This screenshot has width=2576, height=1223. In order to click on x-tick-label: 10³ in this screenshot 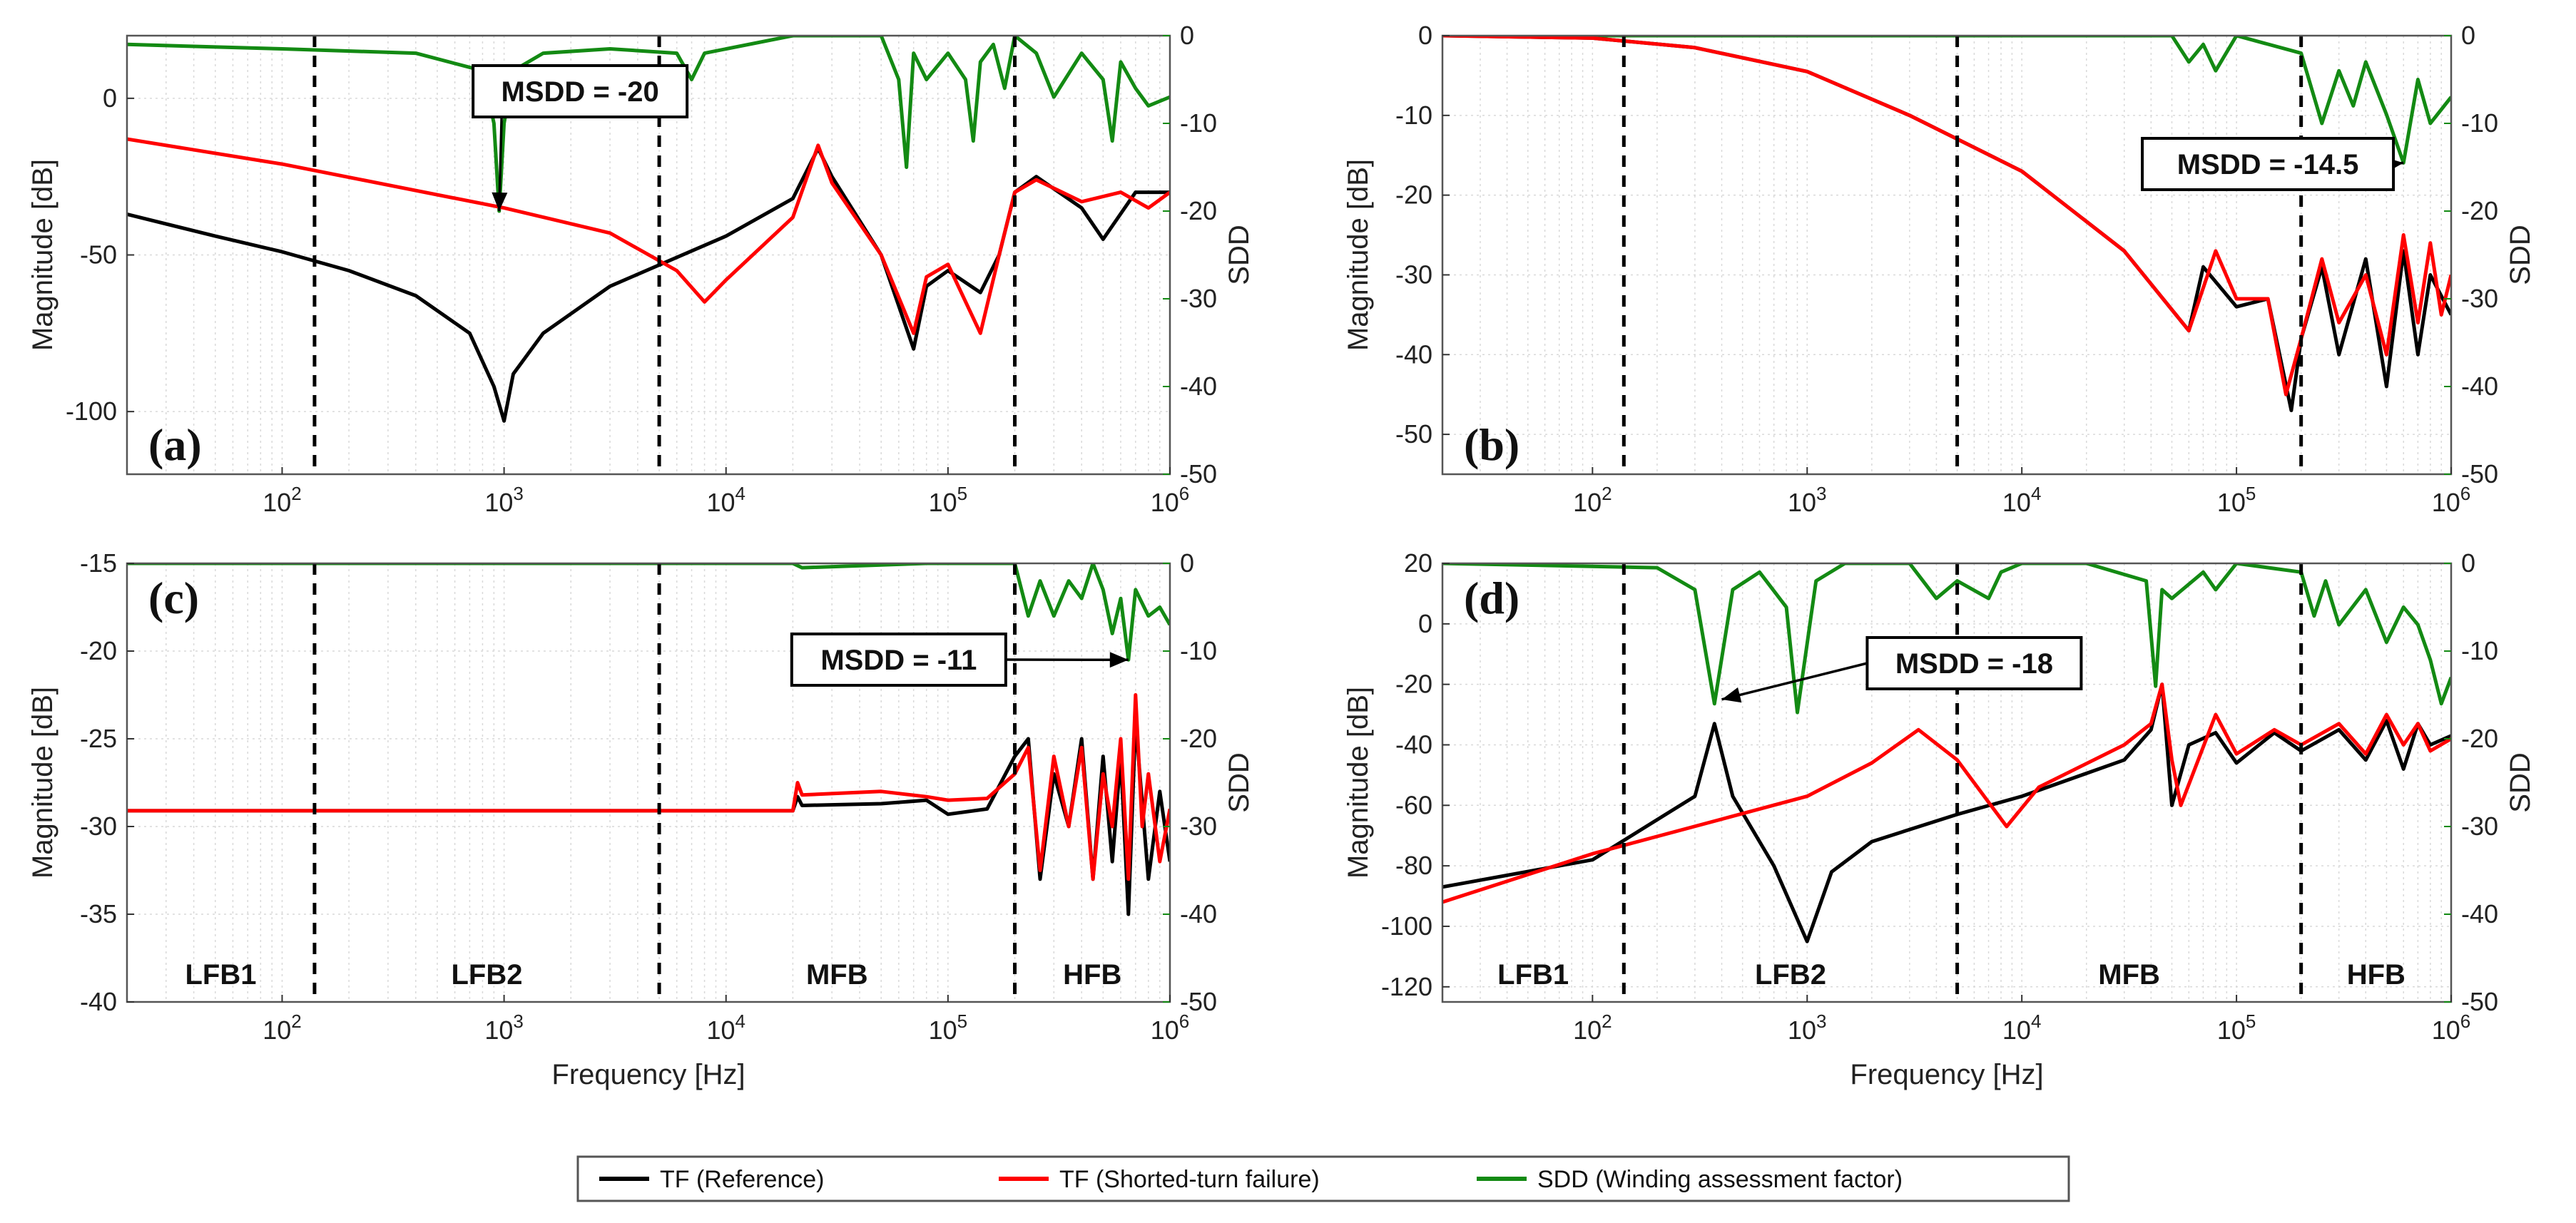, I will do `click(504, 500)`.